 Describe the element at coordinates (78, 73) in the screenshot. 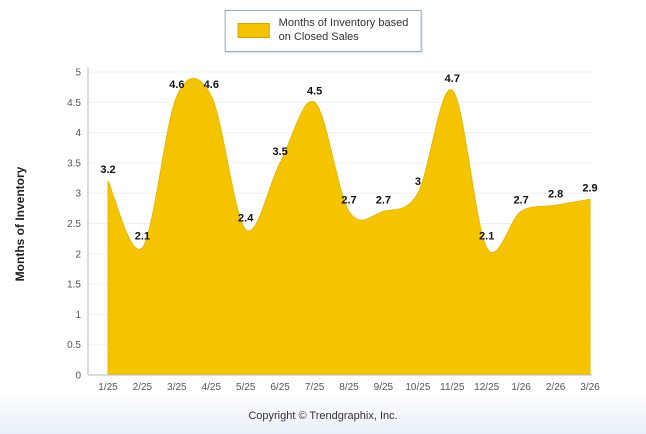

I see `y-tick-label: 5` at that location.